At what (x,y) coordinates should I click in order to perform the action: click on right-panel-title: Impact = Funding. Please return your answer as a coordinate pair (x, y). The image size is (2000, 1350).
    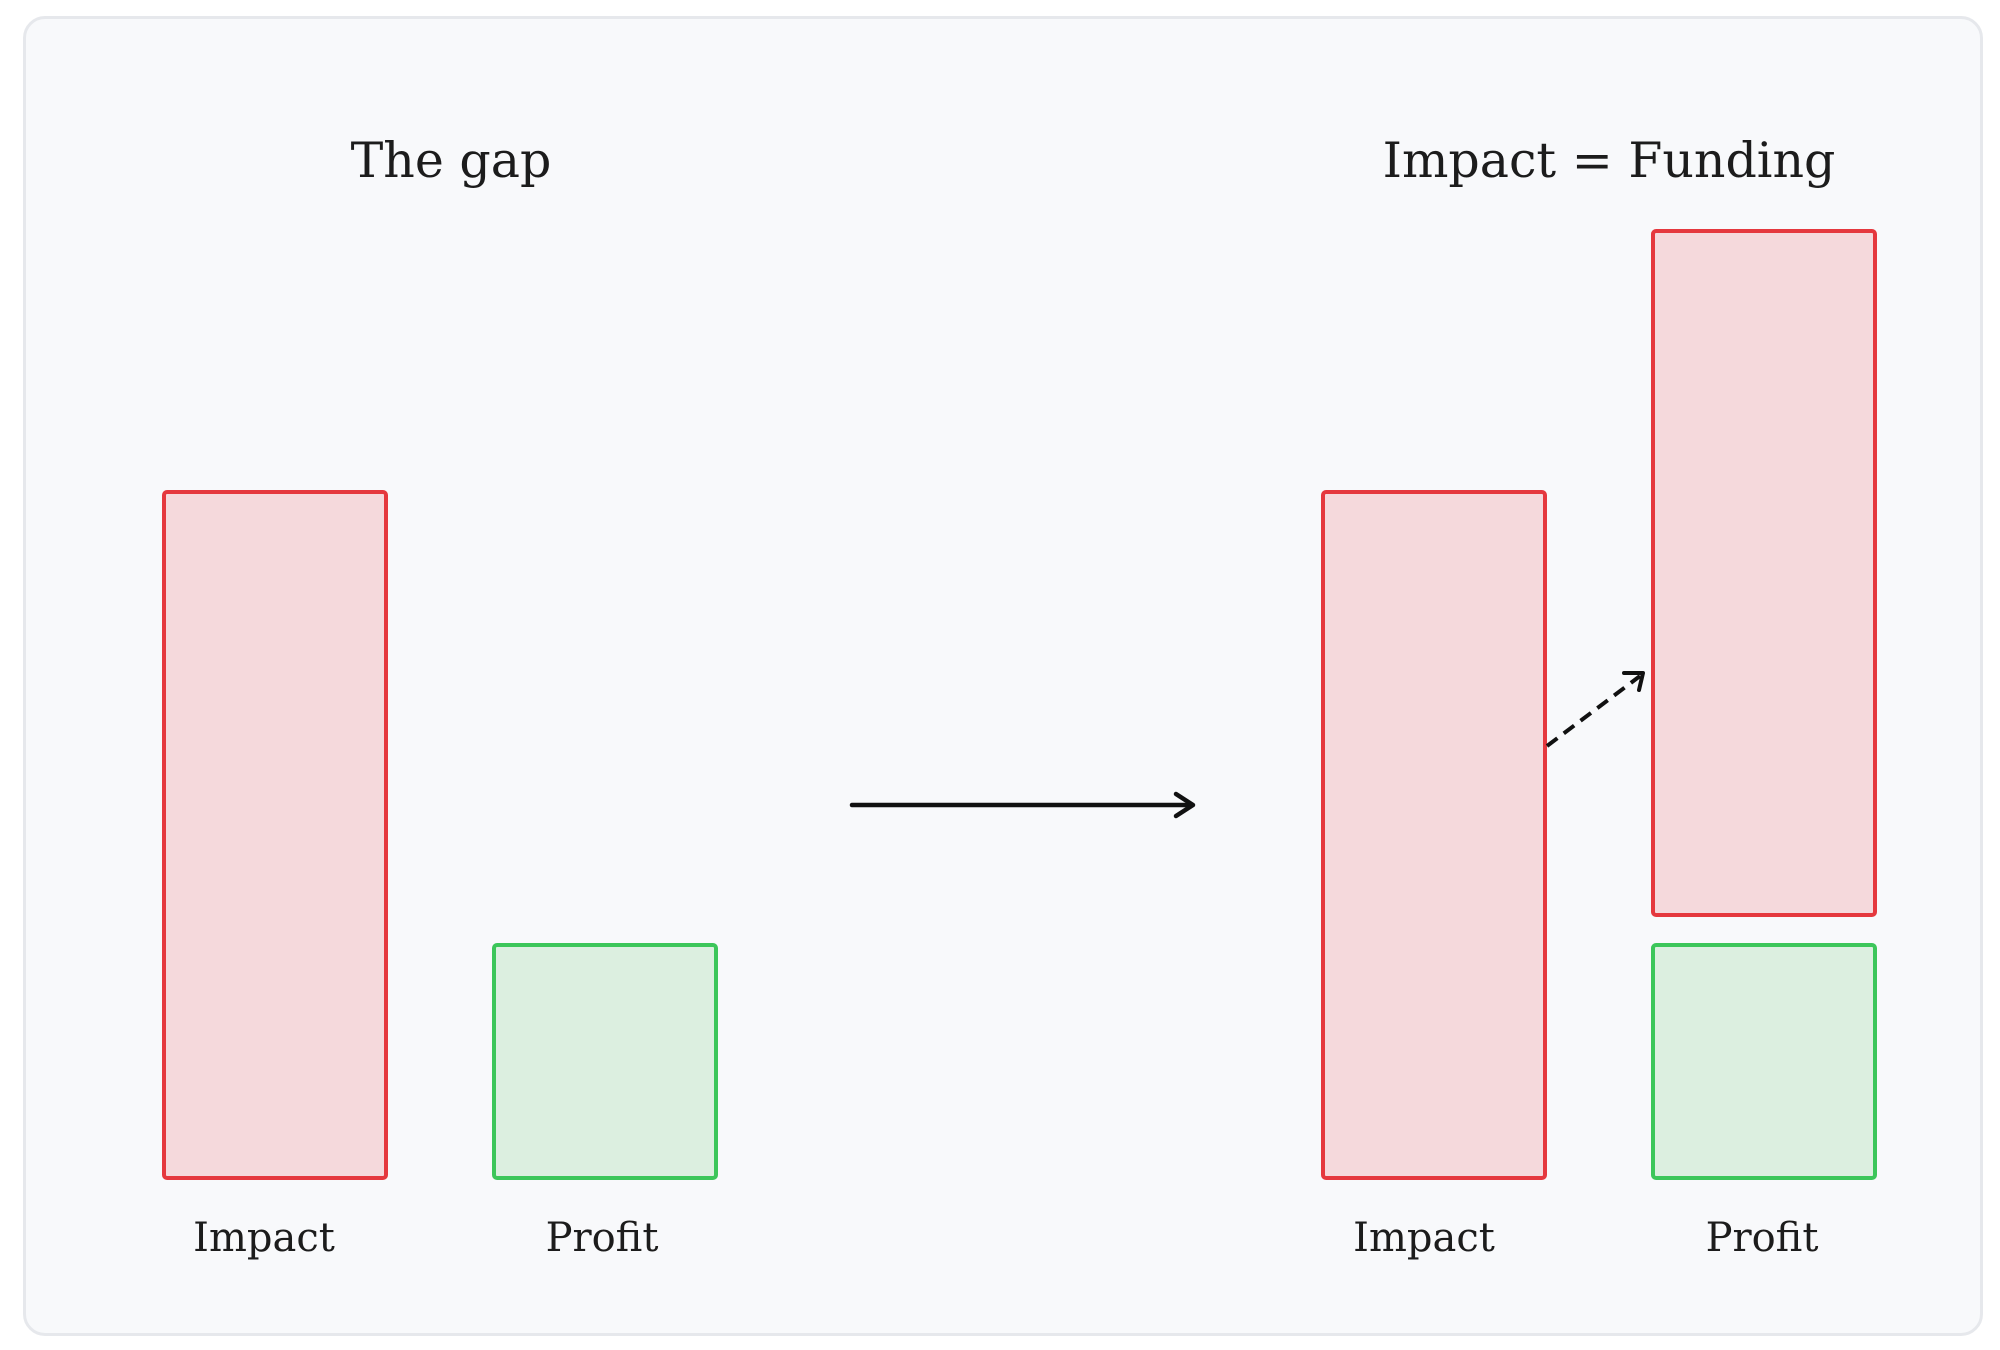
    Looking at the image, I should click on (1609, 160).